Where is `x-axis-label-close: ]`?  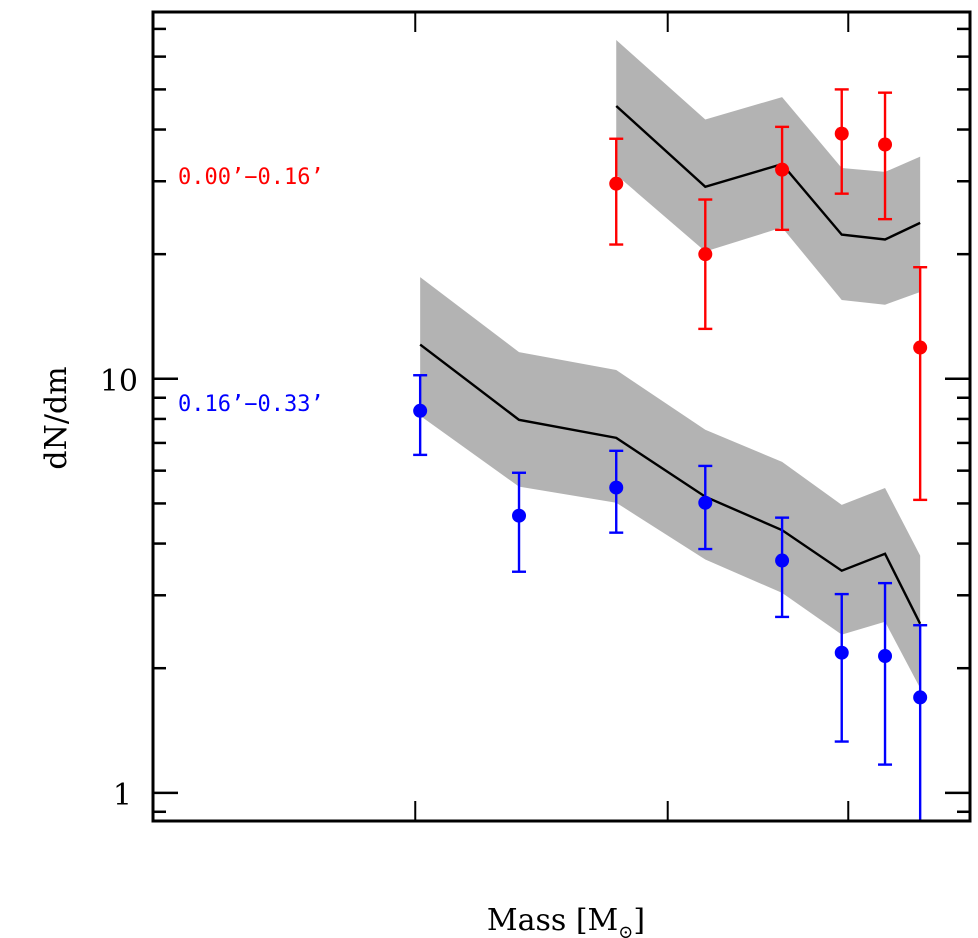
x-axis-label-close: ] is located at coordinates (639, 920).